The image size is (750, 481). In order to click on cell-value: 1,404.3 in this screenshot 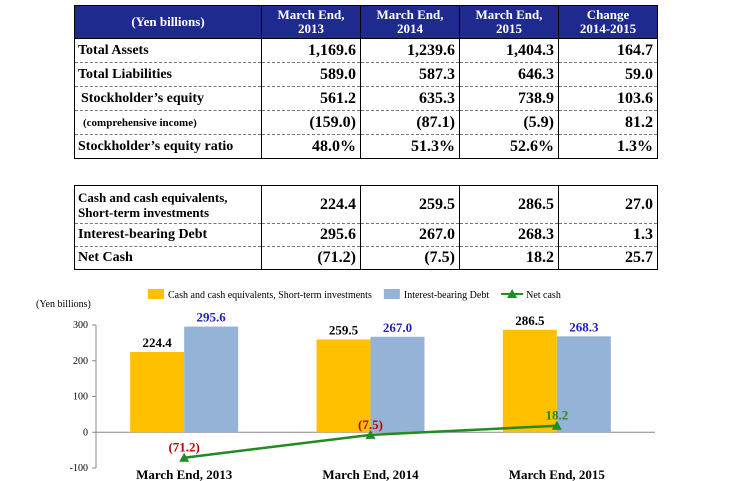, I will do `click(509, 50)`.